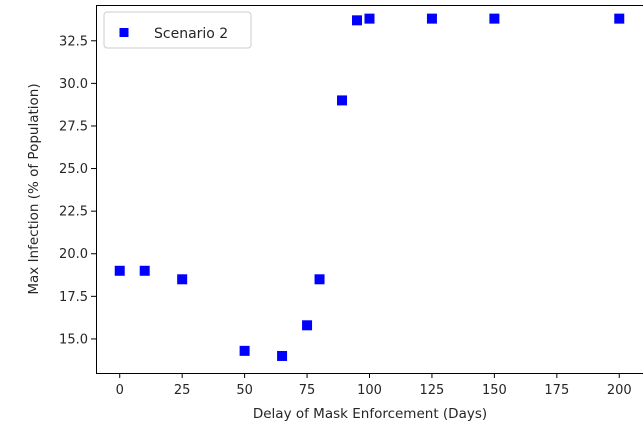 The width and height of the screenshot is (643, 426). I want to click on x-tick-label: 150, so click(494, 390).